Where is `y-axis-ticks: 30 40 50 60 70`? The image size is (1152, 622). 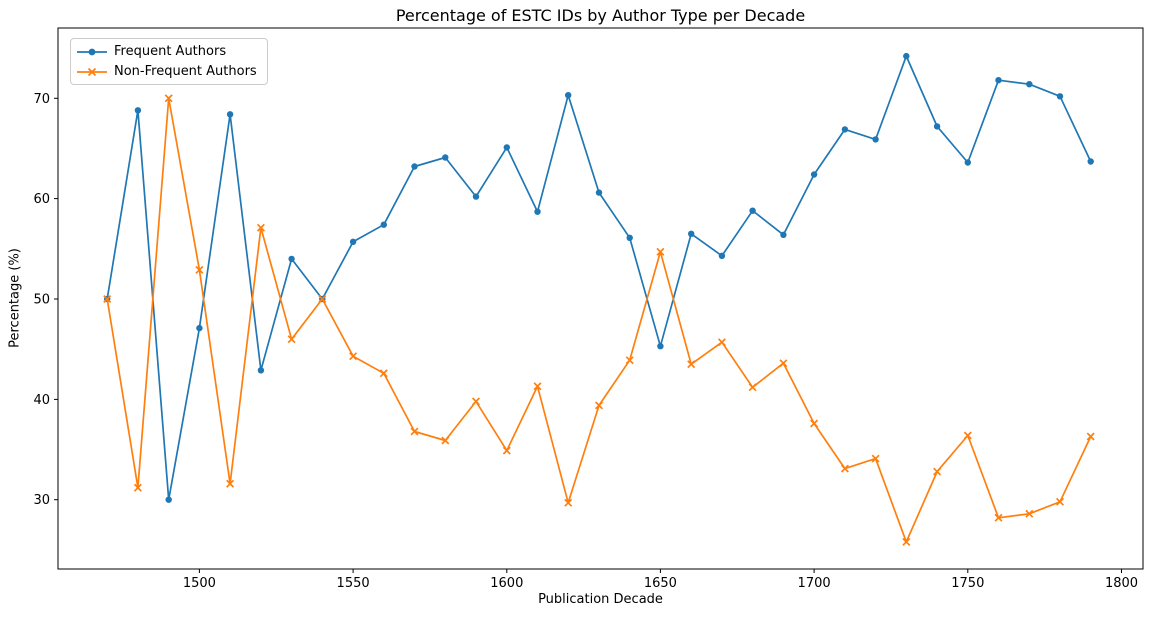
y-axis-ticks: 30 40 50 60 70 is located at coordinates (45, 300).